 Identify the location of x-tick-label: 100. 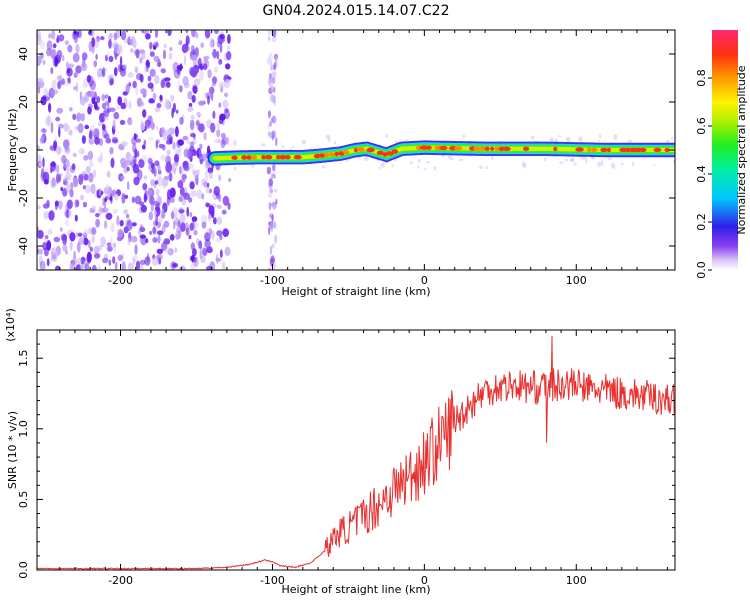
(576, 280).